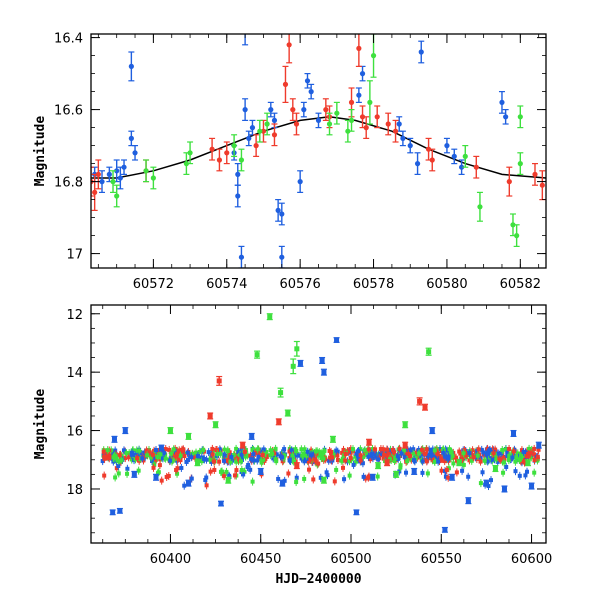  I want to click on x-tick-label: 60574, so click(226, 284).